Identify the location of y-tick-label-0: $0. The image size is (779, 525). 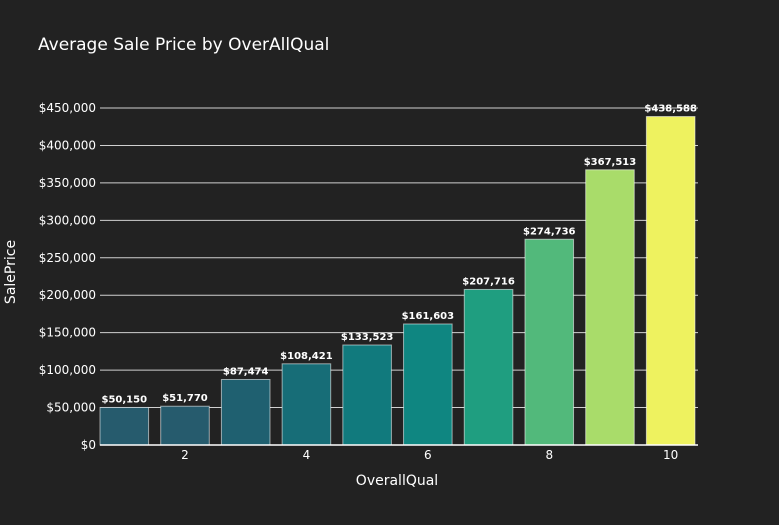
(88, 445).